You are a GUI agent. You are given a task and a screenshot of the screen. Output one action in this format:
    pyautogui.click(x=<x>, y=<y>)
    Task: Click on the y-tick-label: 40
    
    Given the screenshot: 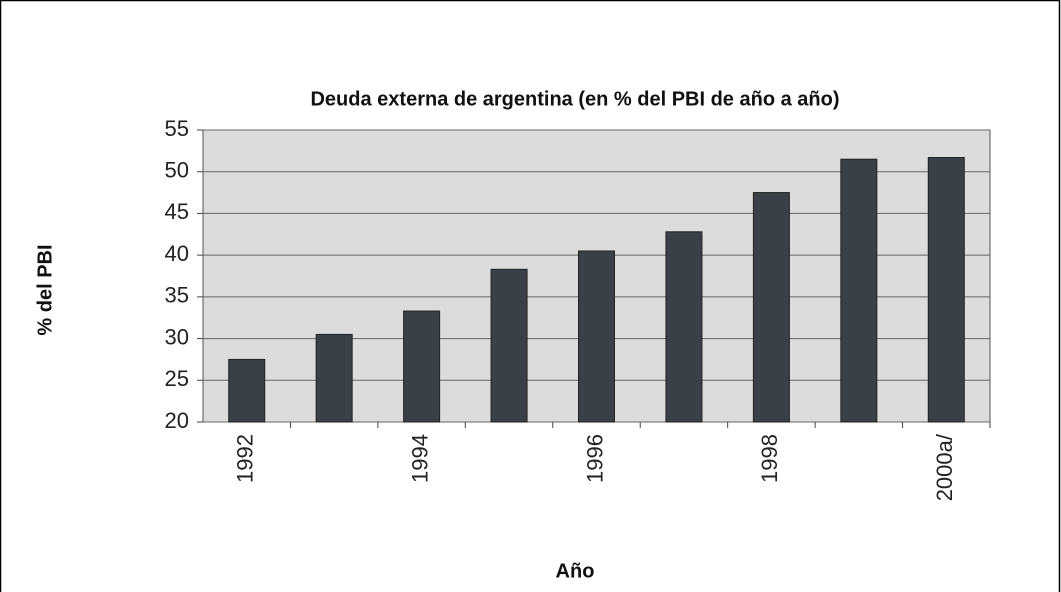 What is the action you would take?
    pyautogui.click(x=177, y=253)
    